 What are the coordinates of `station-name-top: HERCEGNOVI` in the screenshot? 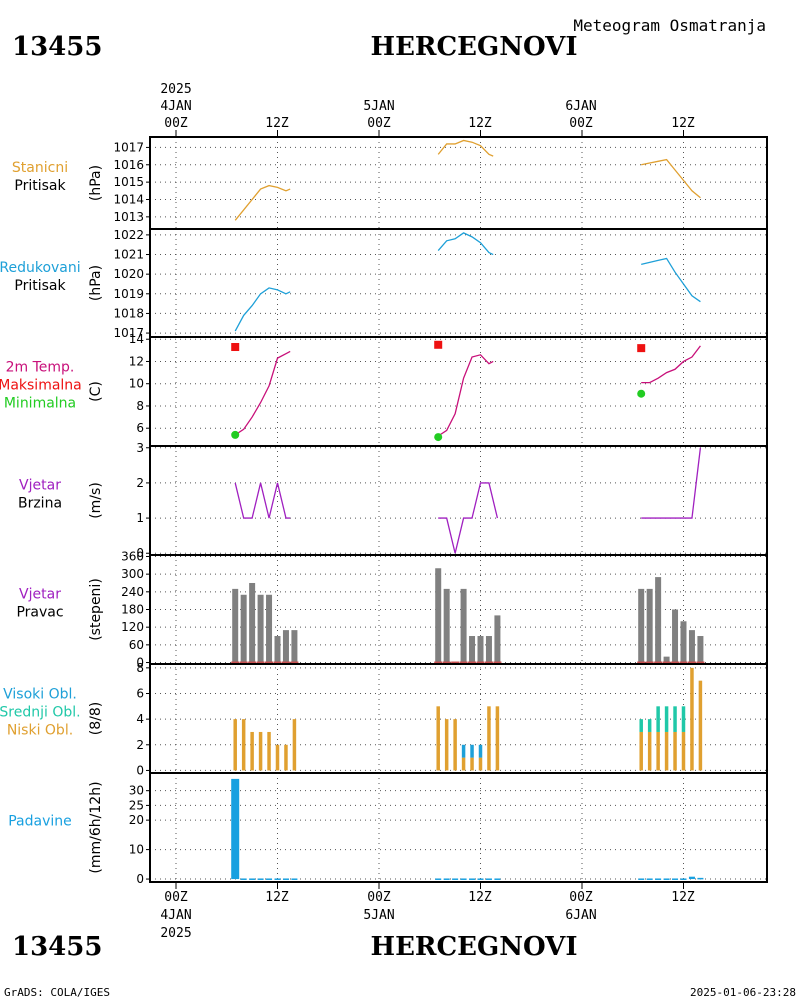 It's located at (474, 47).